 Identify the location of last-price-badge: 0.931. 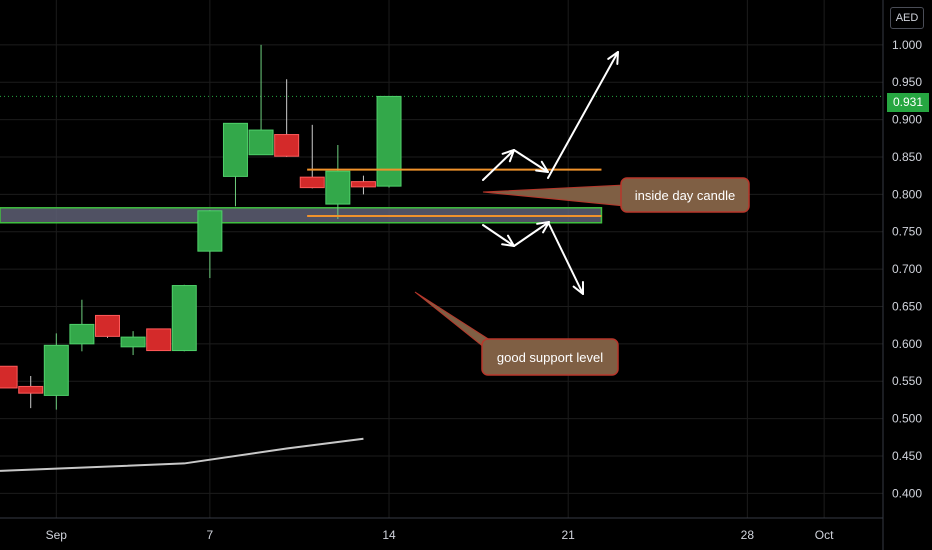
(908, 102).